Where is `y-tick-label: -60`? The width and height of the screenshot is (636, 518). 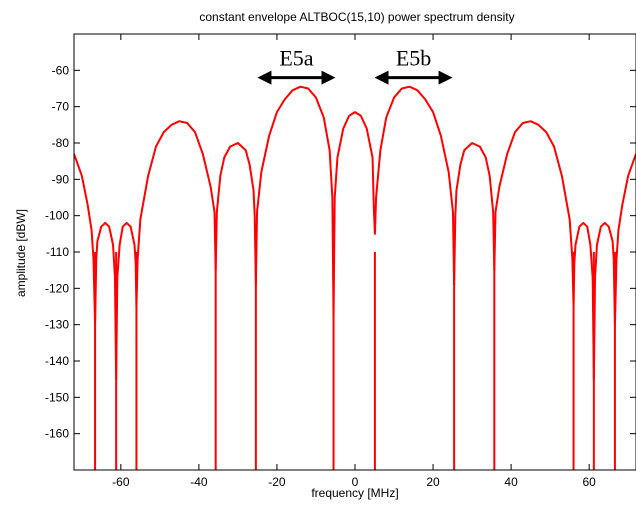
y-tick-label: -60 is located at coordinates (61, 70).